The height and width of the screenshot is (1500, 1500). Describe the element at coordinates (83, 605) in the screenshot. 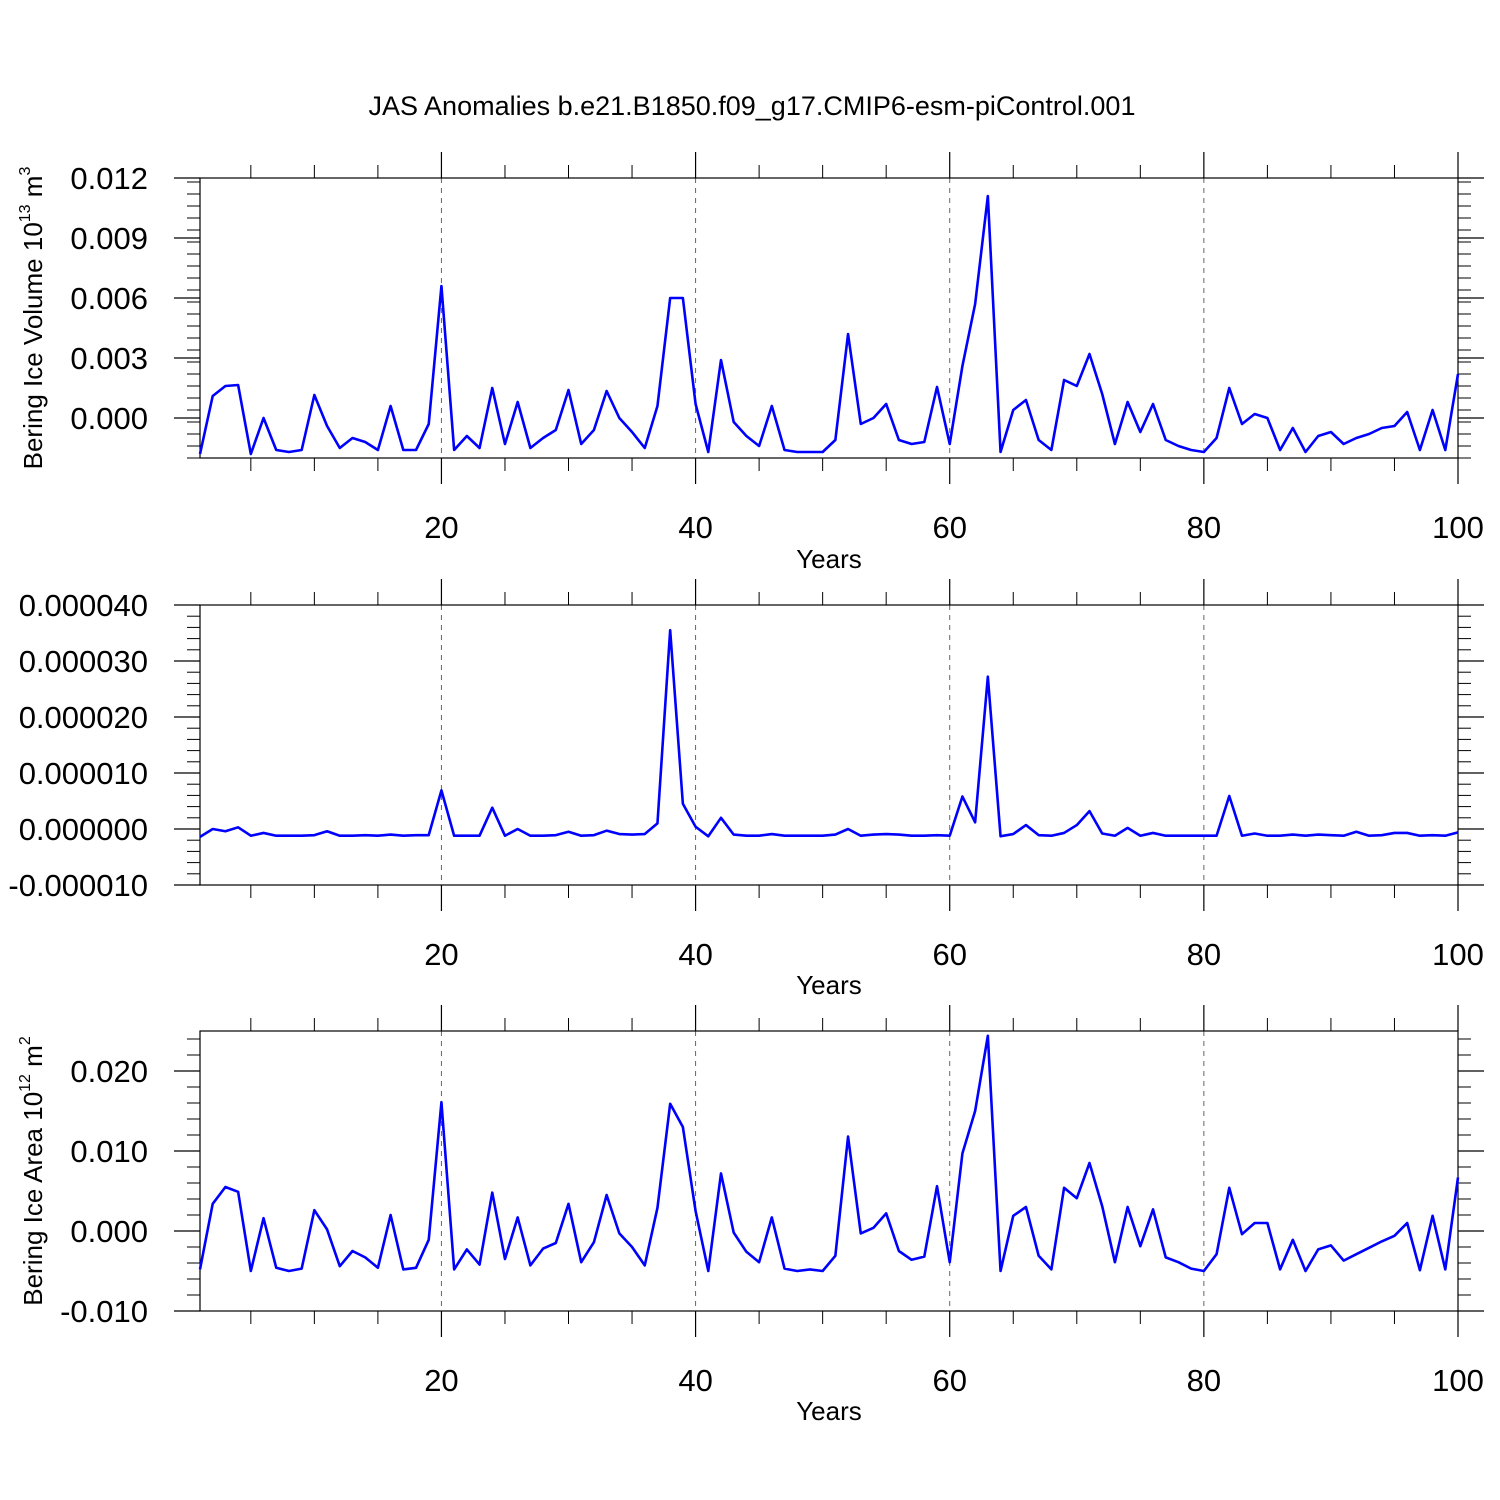

I see `y-tick-label: 0.000040` at that location.